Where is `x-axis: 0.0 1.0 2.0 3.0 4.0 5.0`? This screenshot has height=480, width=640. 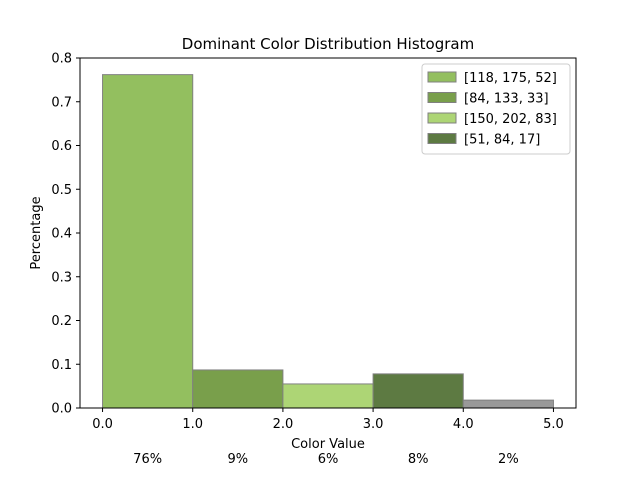 x-axis: 0.0 1.0 2.0 3.0 4.0 5.0 is located at coordinates (328, 420).